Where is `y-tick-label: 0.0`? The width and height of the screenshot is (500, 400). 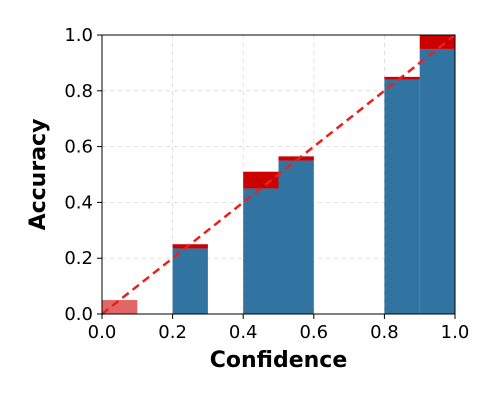 y-tick-label: 0.0 is located at coordinates (78, 314).